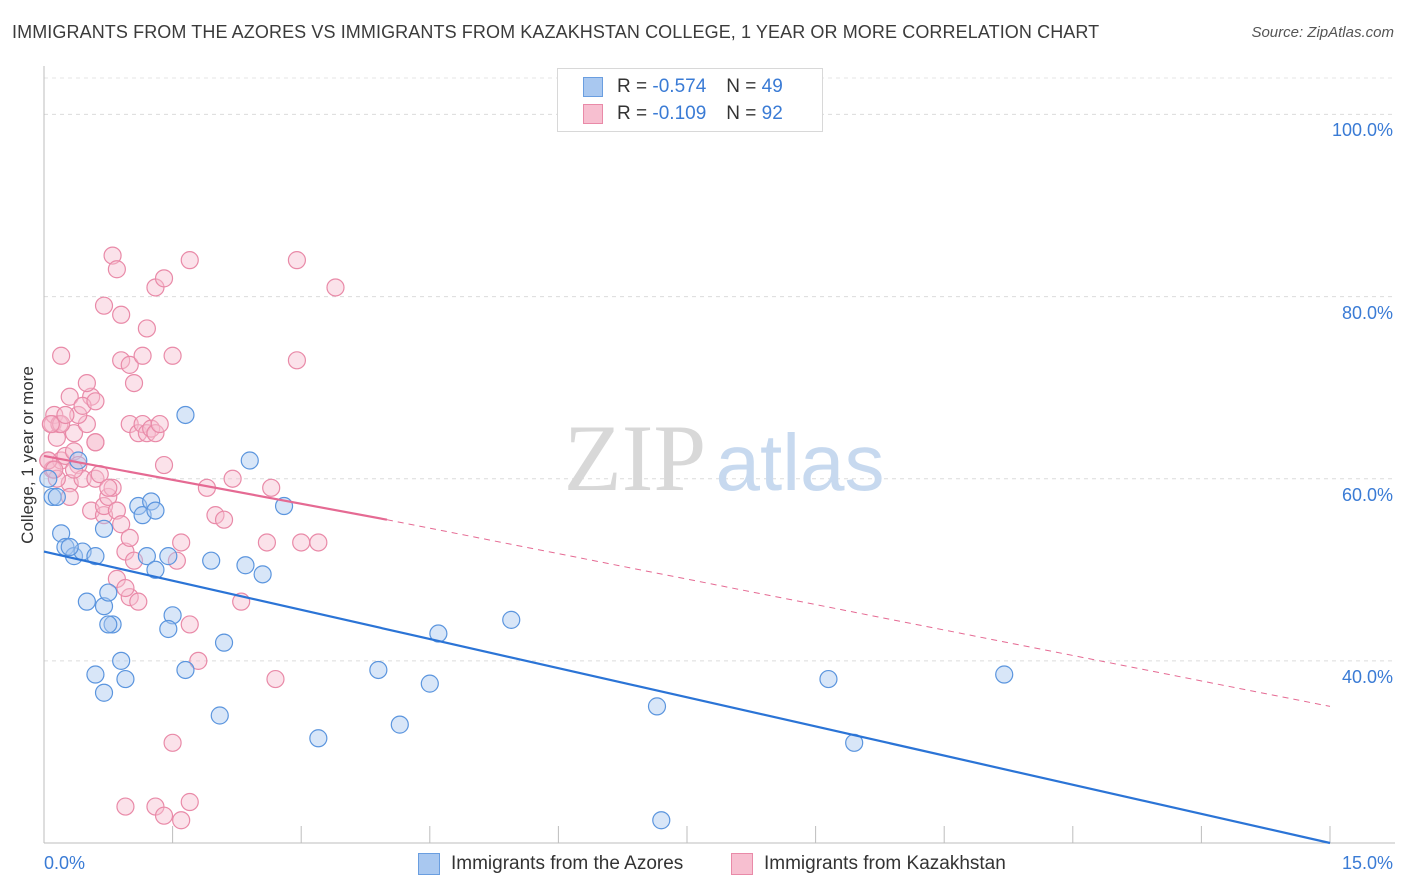 This screenshot has height=892, width=1406. What do you see at coordinates (885, 863) in the screenshot?
I see `series-label-kazakhstan: Immigrants from Kazakhstan` at bounding box center [885, 863].